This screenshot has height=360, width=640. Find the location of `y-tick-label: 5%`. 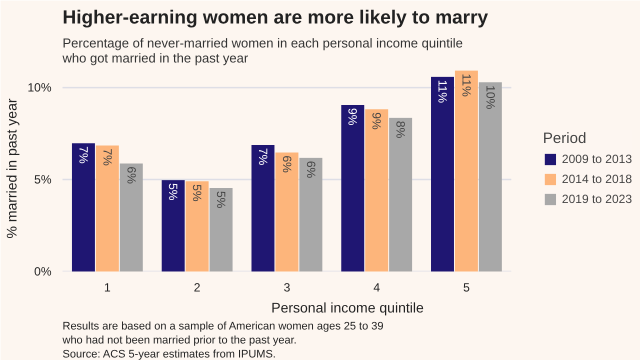

y-tick-label: 5% is located at coordinates (43, 179).